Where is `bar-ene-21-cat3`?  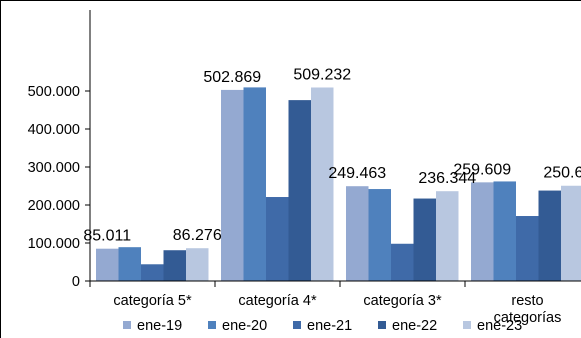 bar-ene-21-cat3 is located at coordinates (527, 248).